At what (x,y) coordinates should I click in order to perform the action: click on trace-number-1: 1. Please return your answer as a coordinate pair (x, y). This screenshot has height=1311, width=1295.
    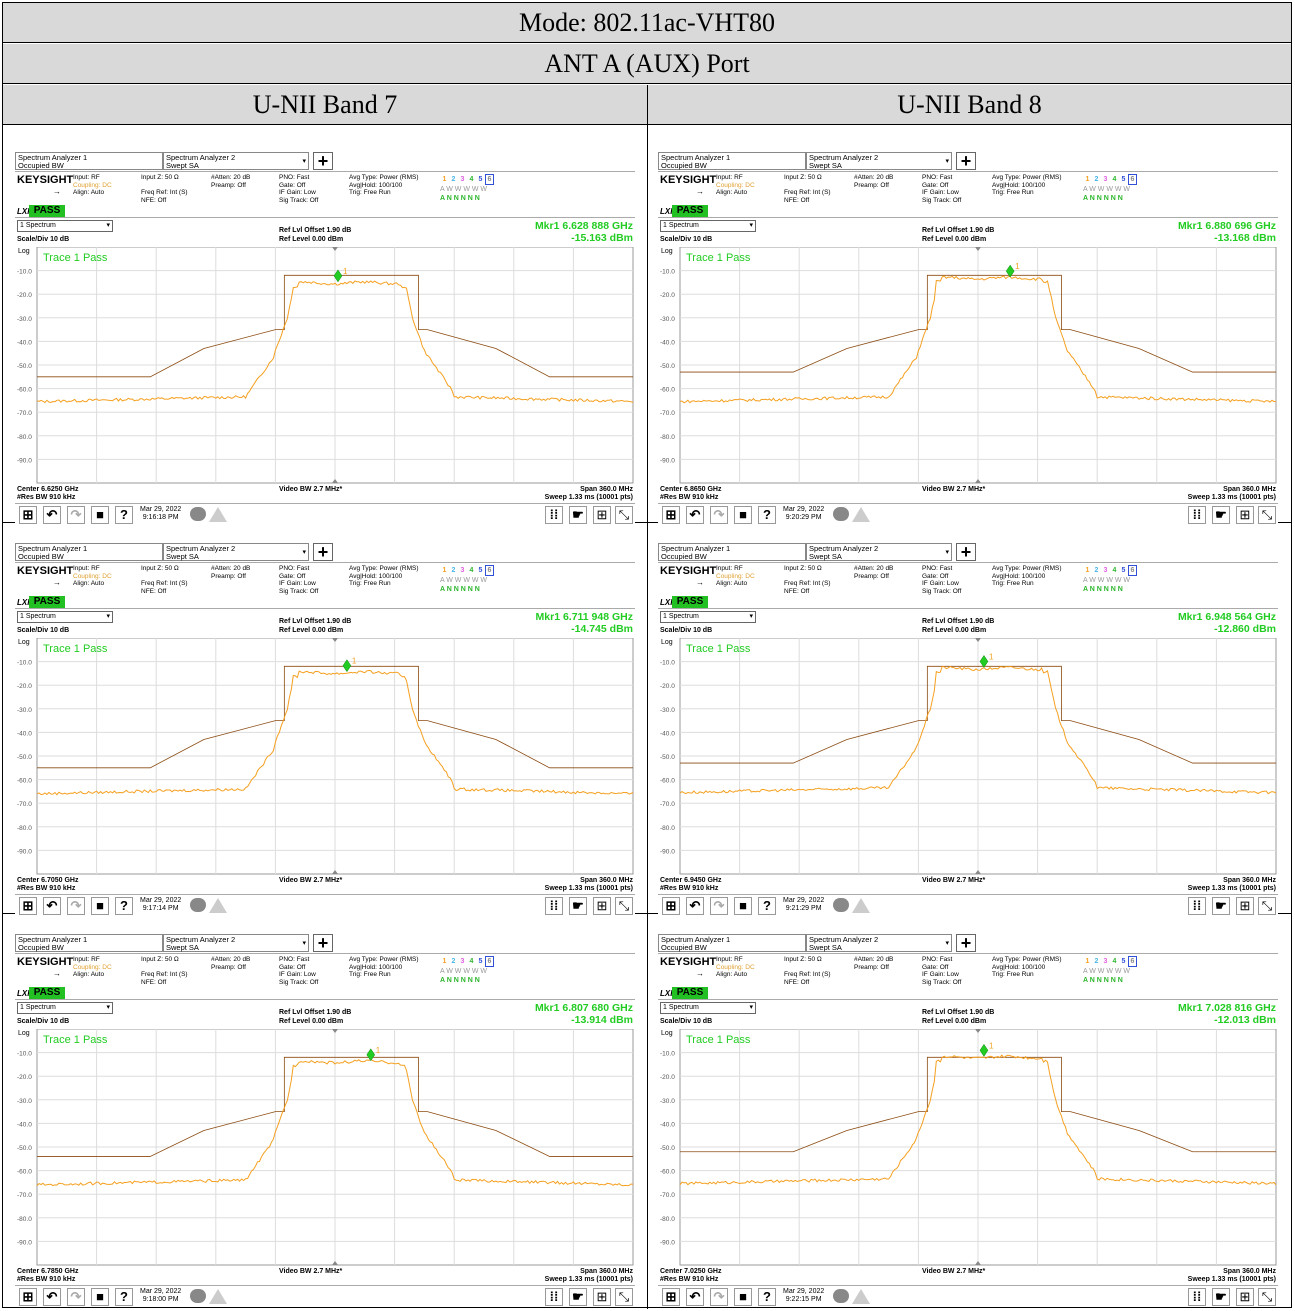
    Looking at the image, I should click on (444, 179).